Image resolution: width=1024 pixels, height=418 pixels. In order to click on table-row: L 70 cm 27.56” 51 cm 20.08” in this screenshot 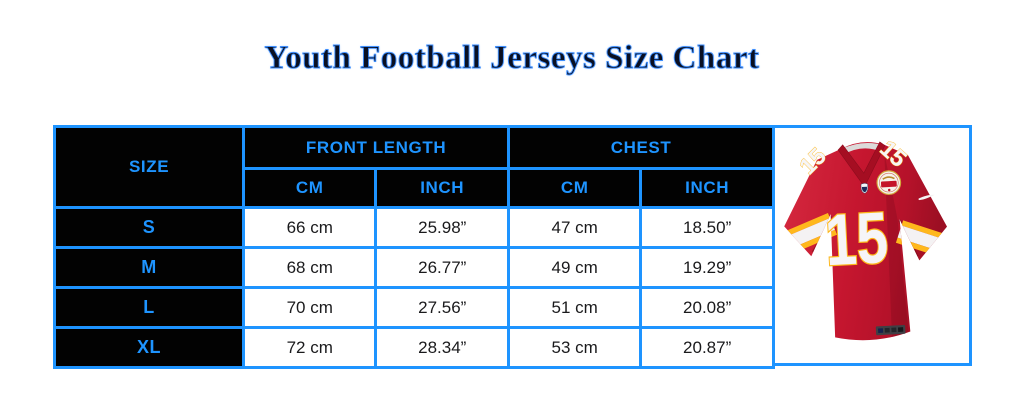, I will do `click(413, 307)`.